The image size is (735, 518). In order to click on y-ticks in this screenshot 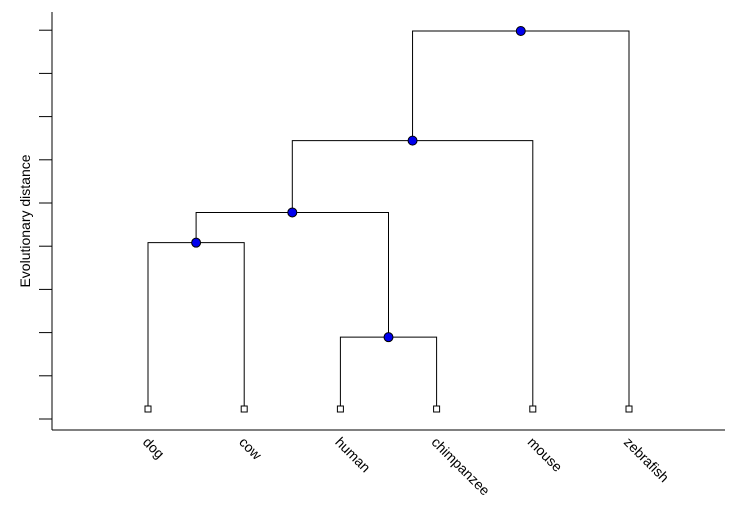, I will do `click(45, 224)`.